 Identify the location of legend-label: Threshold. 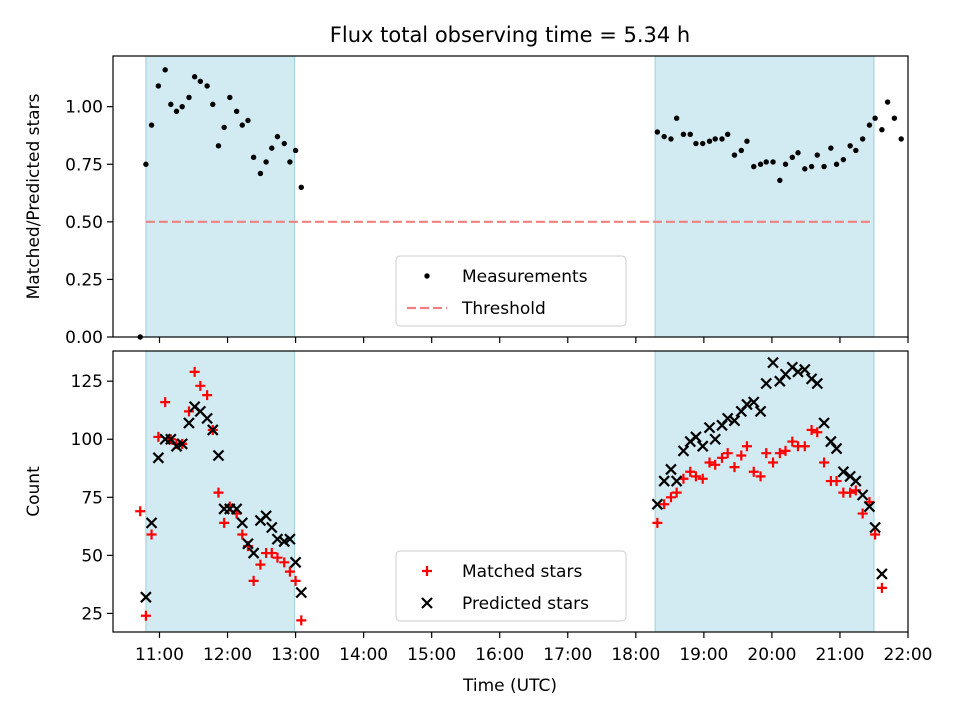
(503, 309).